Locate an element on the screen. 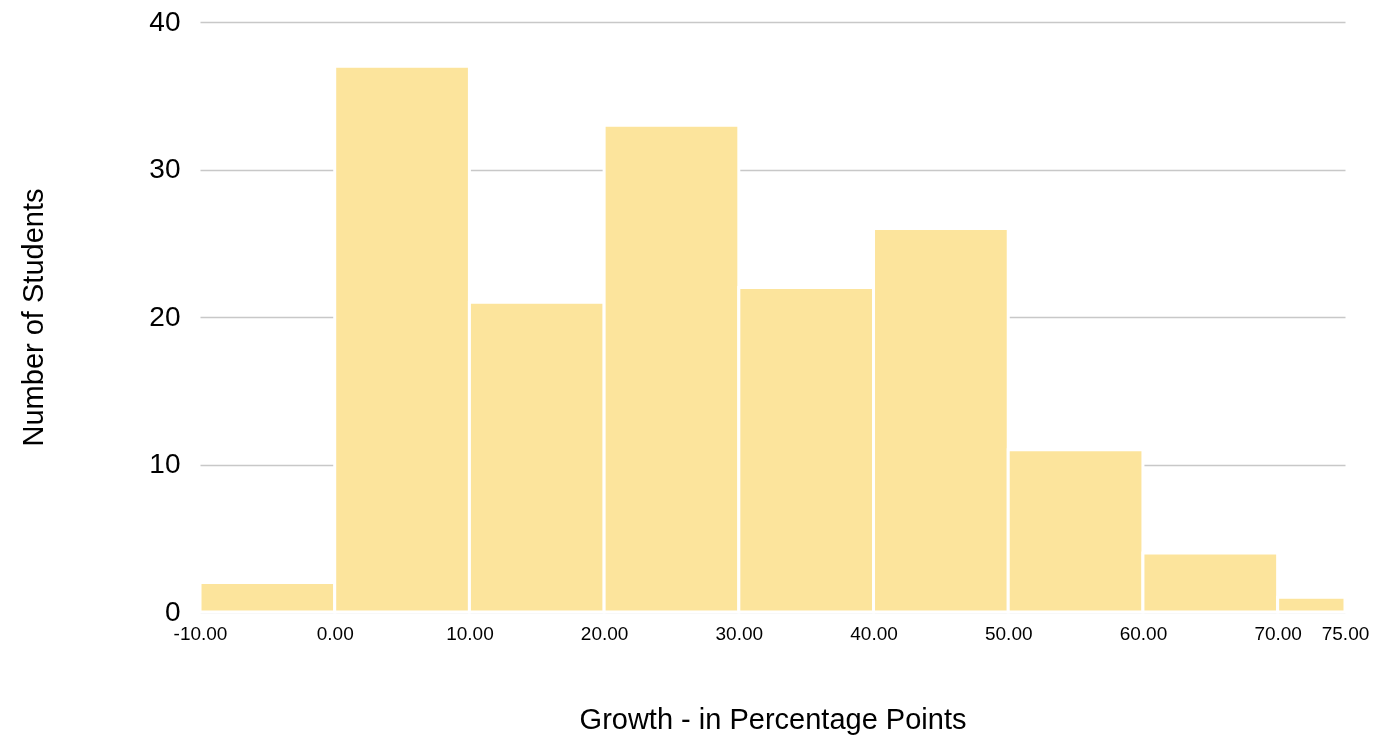 The width and height of the screenshot is (1380, 753). x-tick-label: 20.00 is located at coordinates (604, 633).